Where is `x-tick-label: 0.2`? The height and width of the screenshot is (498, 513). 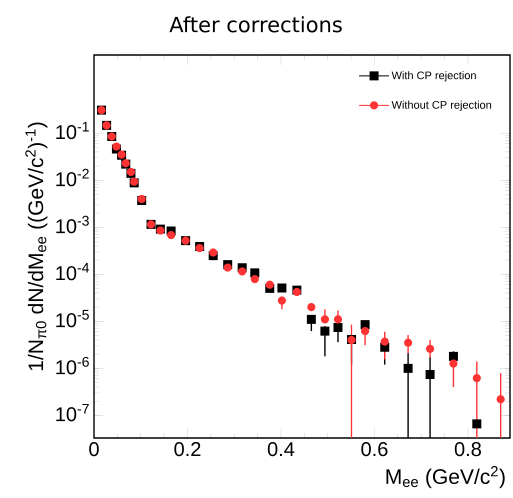 x-tick-label: 0.2 is located at coordinates (187, 449).